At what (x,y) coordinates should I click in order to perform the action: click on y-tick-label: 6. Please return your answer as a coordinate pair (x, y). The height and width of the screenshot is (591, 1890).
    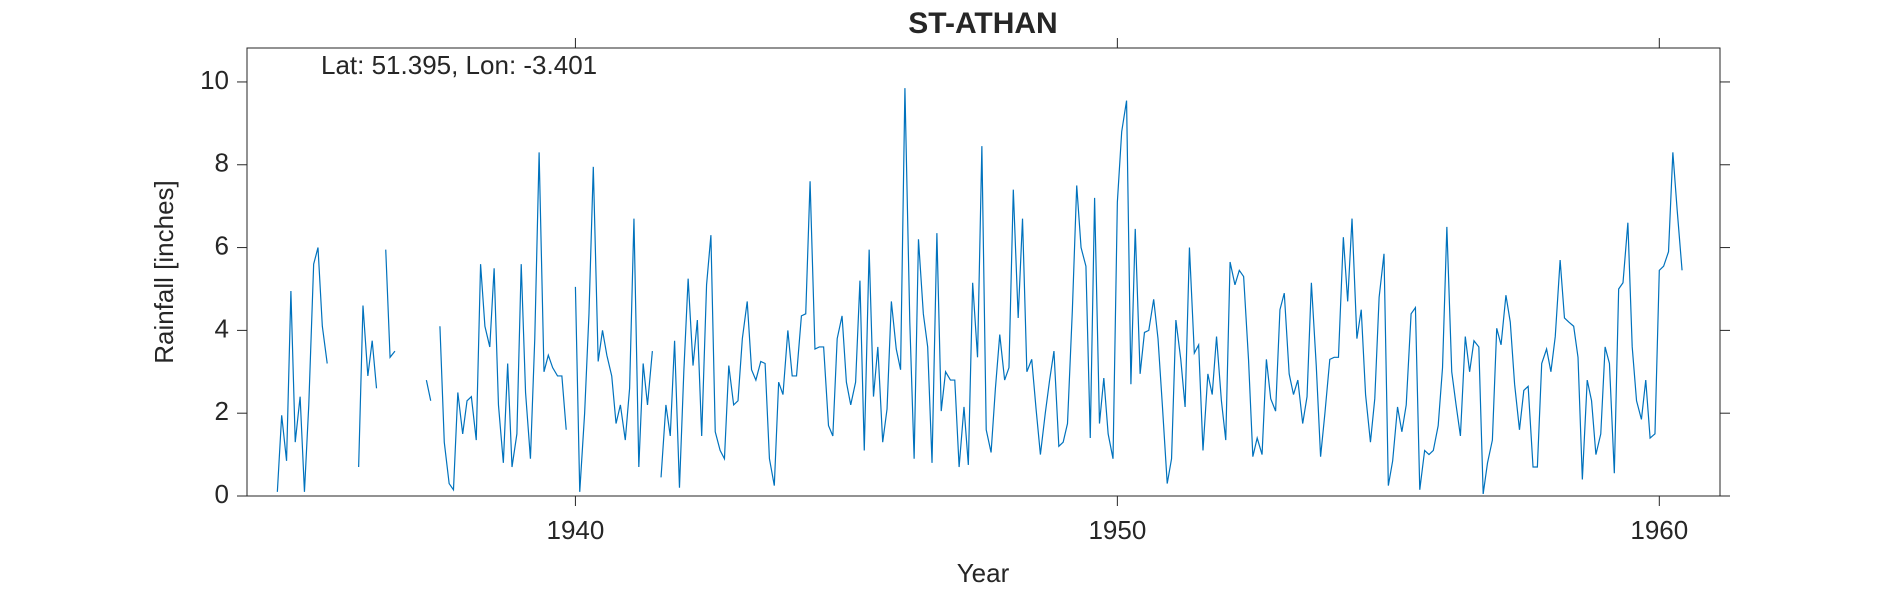
    Looking at the image, I should click on (222, 245).